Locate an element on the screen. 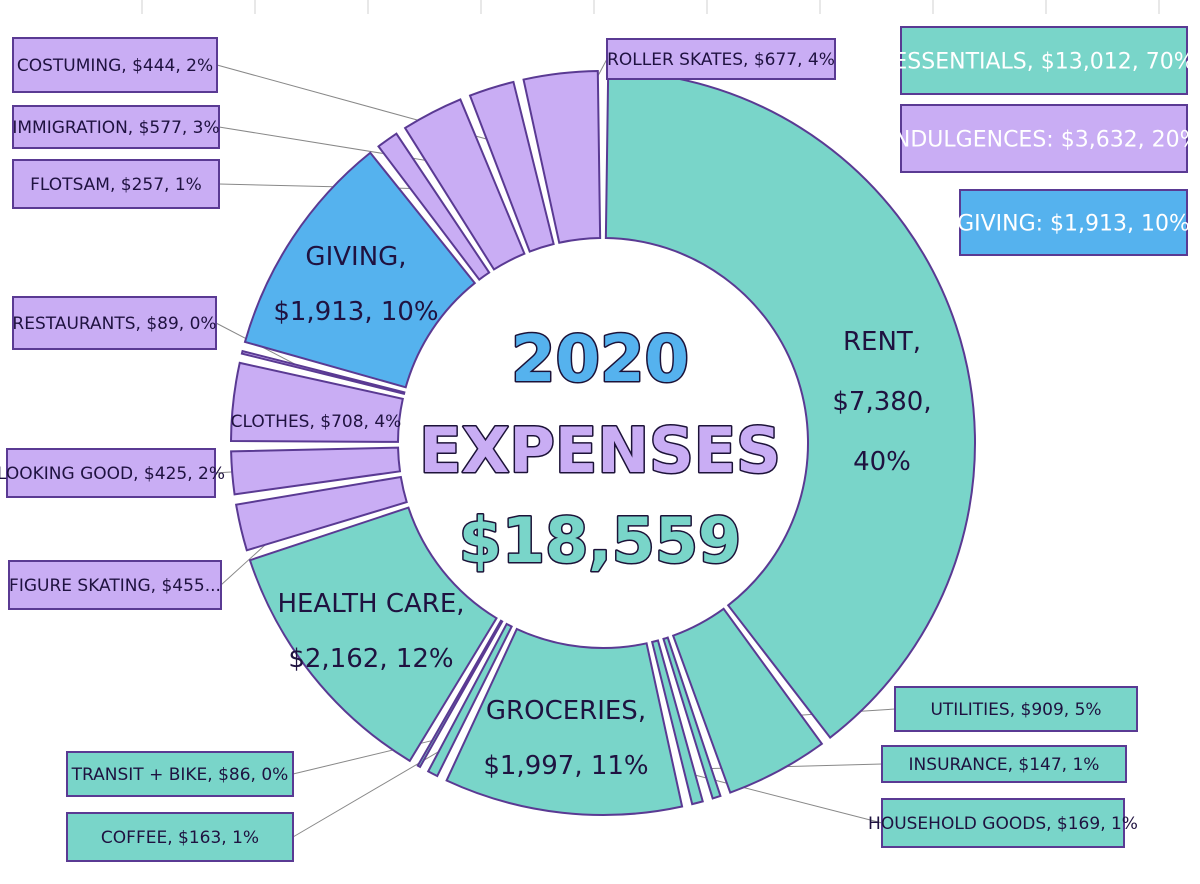 This screenshot has height=884, width=1200. slice-health-care is located at coordinates (373, 634).